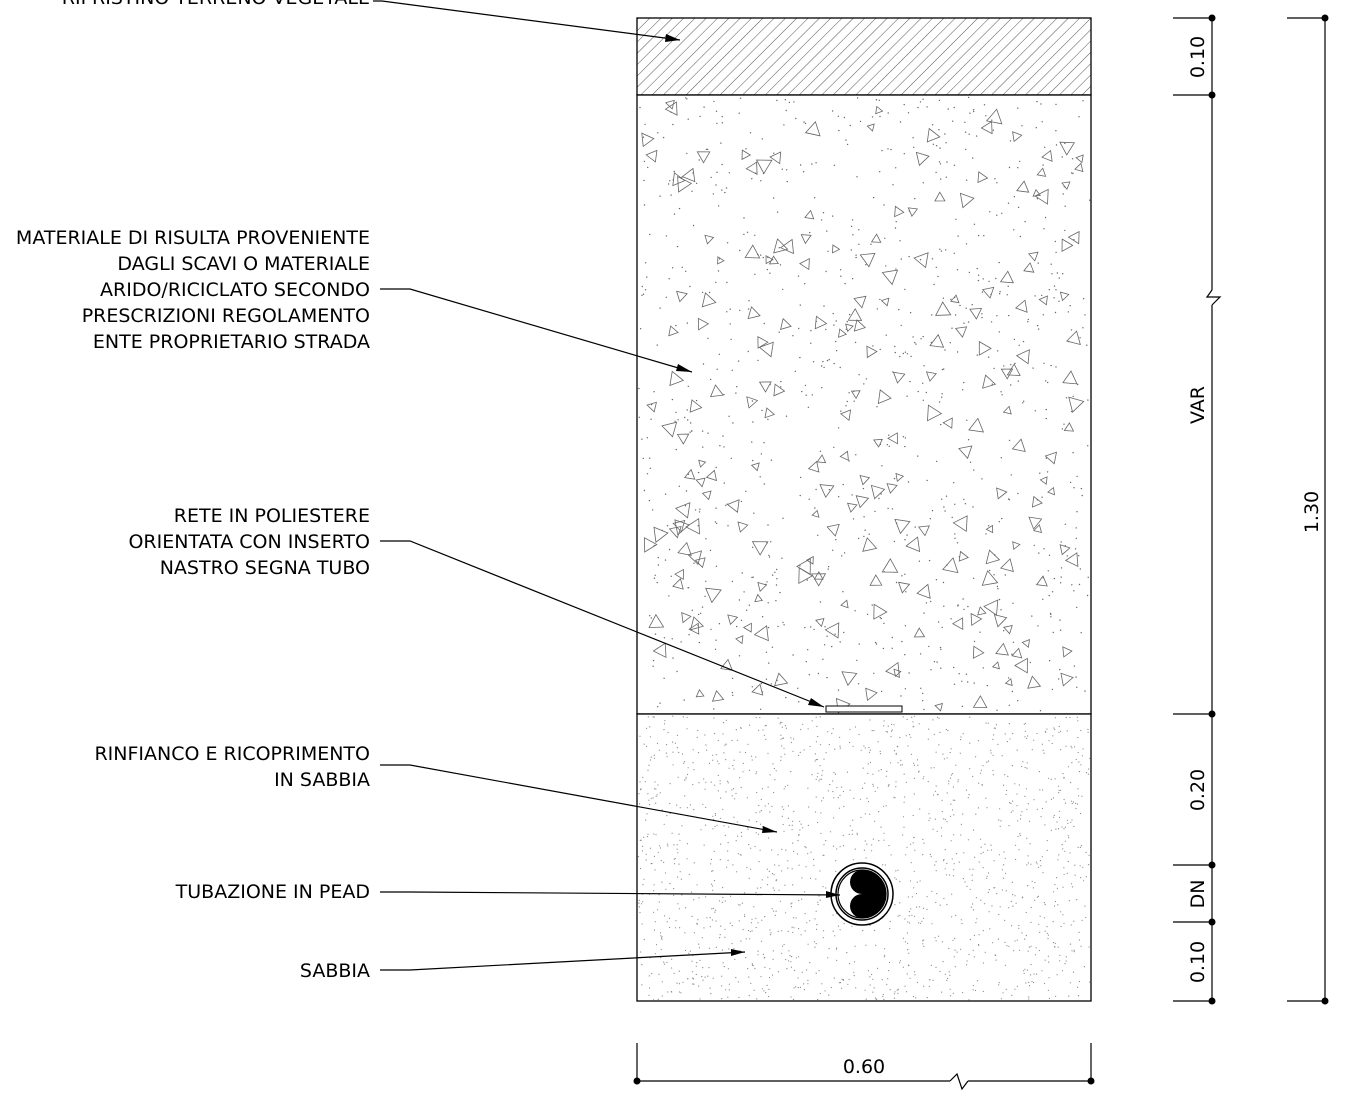 The width and height of the screenshot is (1349, 1112). Describe the element at coordinates (235, 290) in the screenshot. I see `label-backfill-line-3: ARIDO/RICICLATO SECONDO` at that location.